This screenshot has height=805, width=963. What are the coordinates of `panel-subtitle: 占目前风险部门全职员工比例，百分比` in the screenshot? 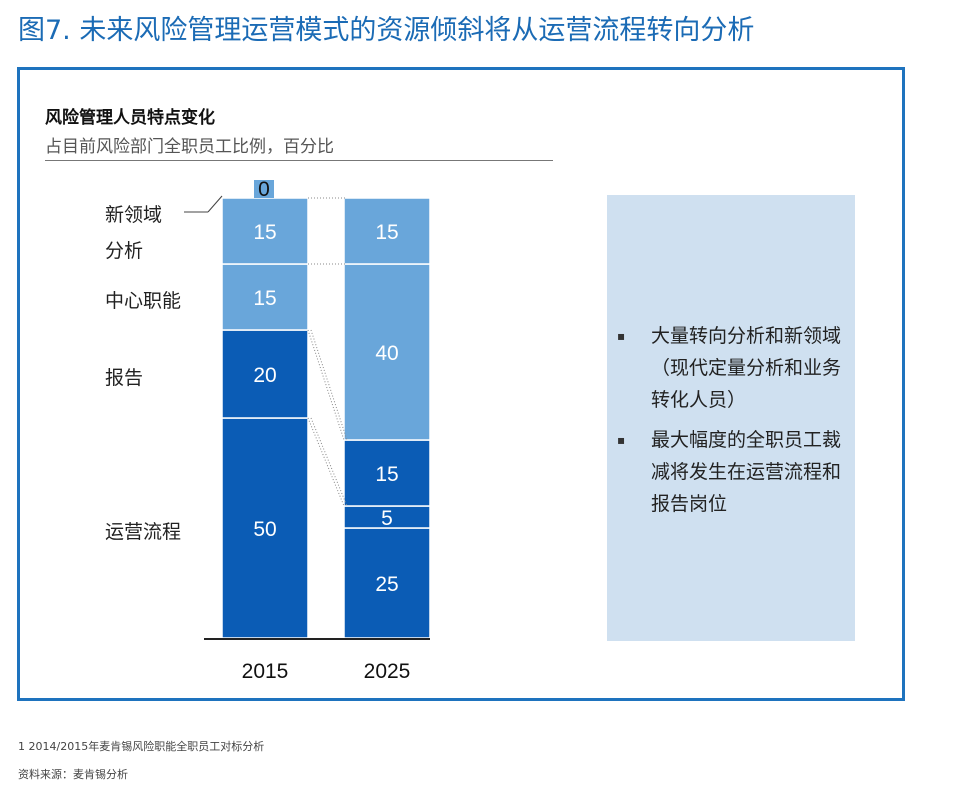 It's located at (189, 147).